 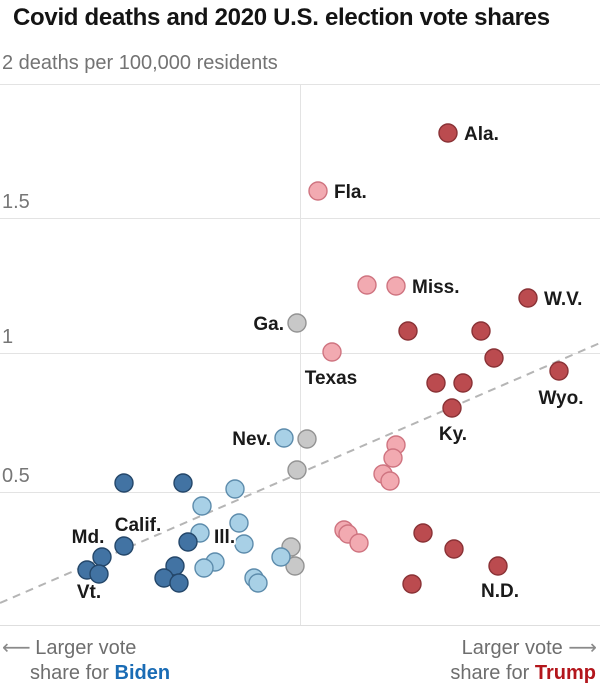 I want to click on state-label: Vt., so click(x=89, y=592).